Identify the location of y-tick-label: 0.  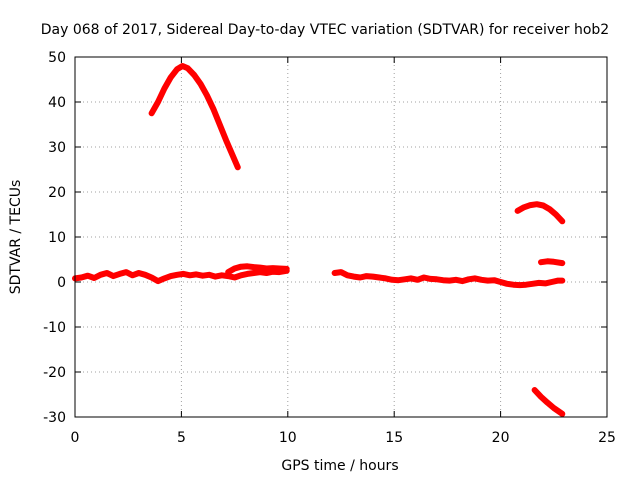
(61, 283).